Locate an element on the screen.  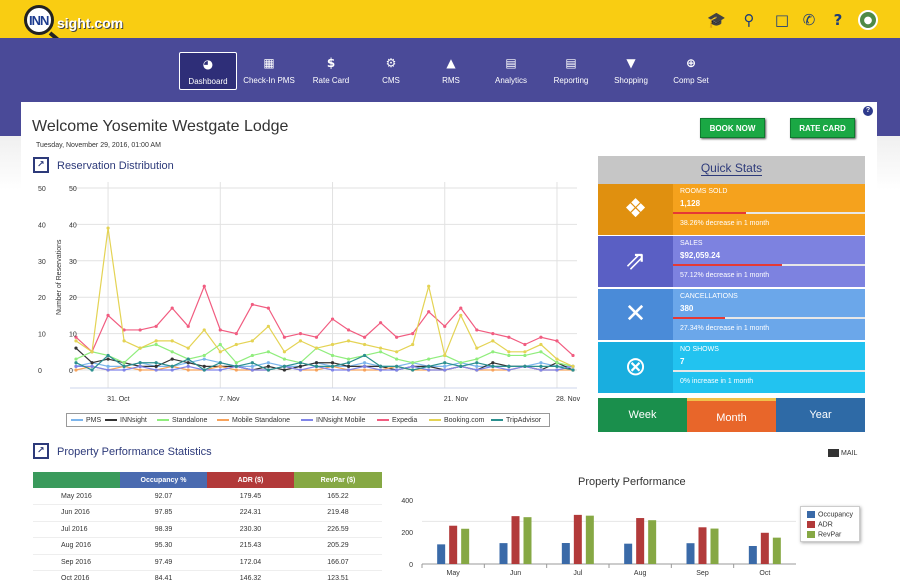
legend-item-occupancy: Occupancy is located at coordinates (830, 514).